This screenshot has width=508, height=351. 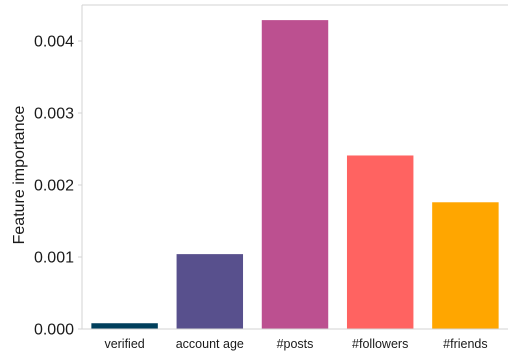 What do you see at coordinates (465, 344) in the screenshot?
I see `x-tick-label: #friends` at bounding box center [465, 344].